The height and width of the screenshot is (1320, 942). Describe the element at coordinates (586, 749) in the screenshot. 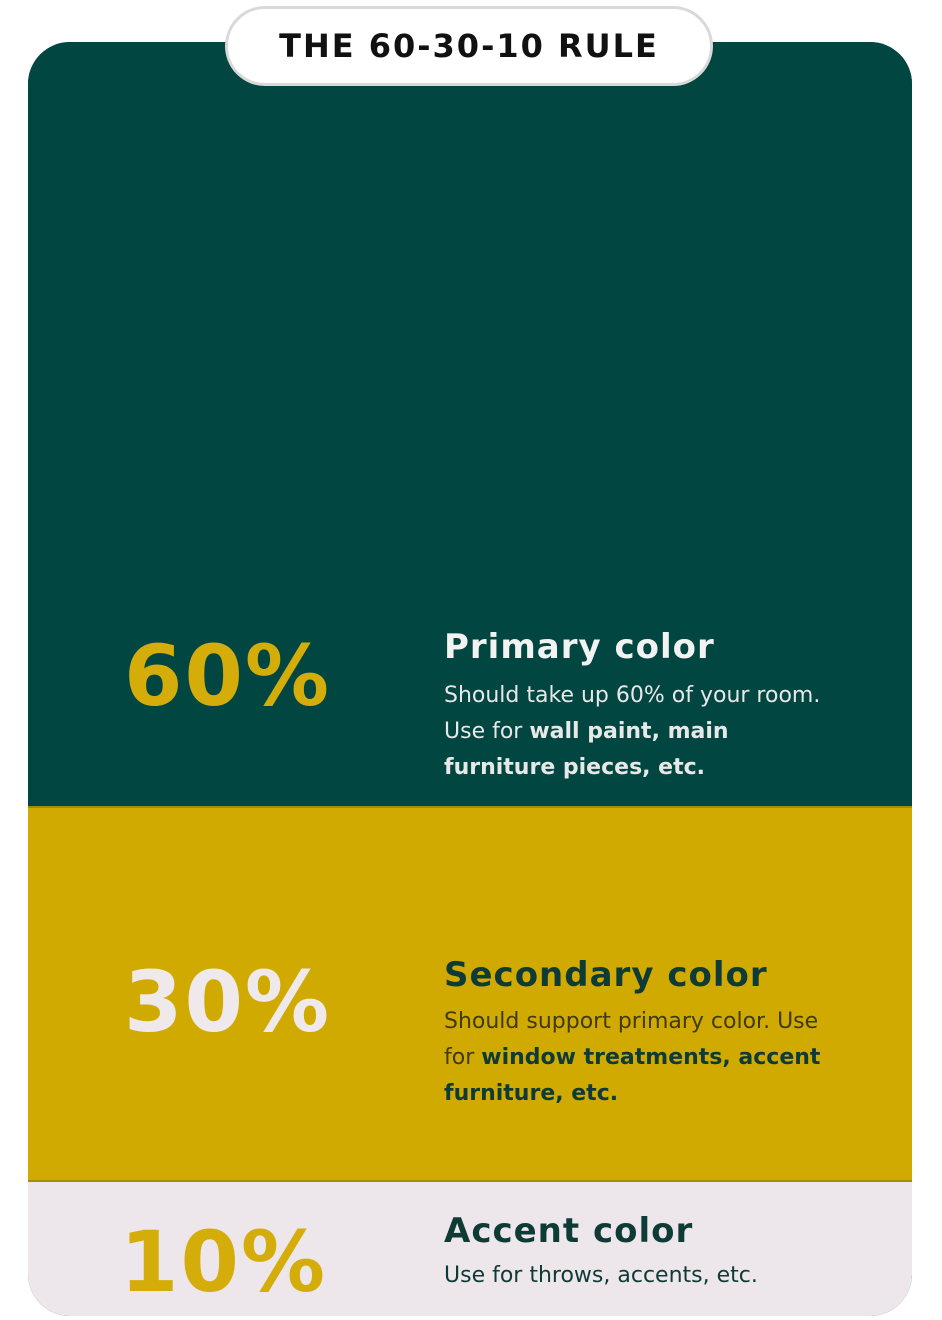

I see `primary-description-bold: wall paint, main furniture pieces, etc.` at that location.